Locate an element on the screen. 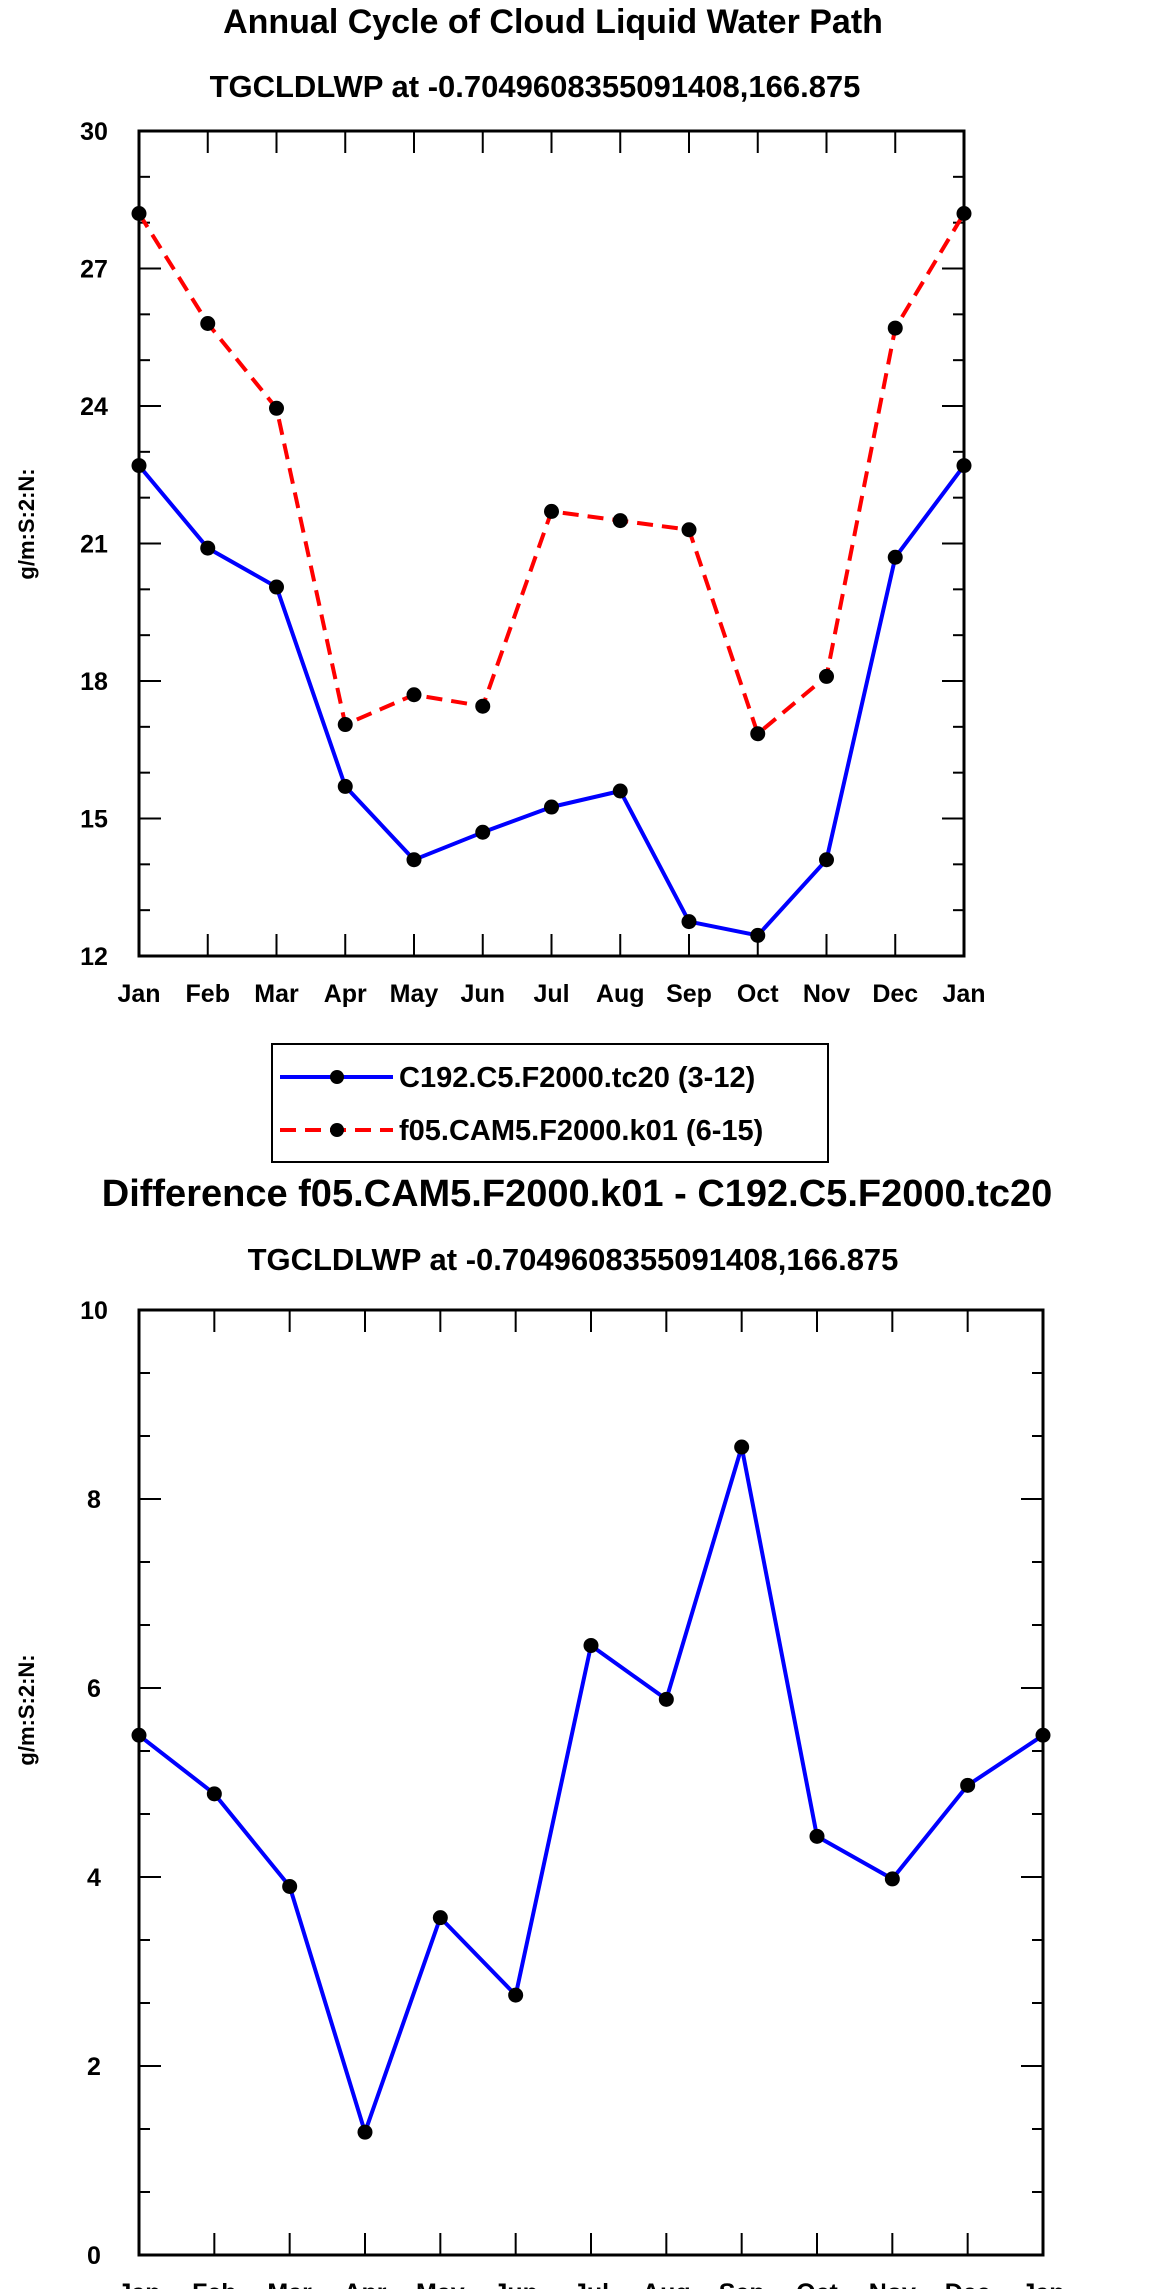 The width and height of the screenshot is (1160, 2289). y-tick-label: 2 is located at coordinates (94, 2067).